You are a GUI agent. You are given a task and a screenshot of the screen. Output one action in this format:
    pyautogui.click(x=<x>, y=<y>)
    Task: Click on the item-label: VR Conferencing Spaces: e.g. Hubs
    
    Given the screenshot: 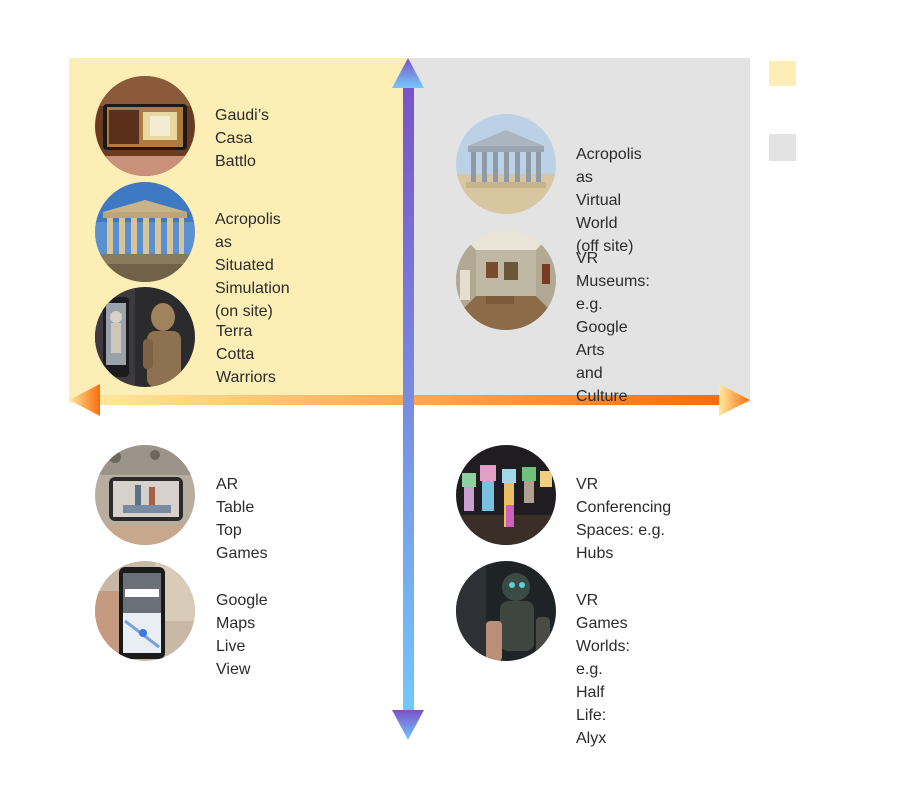 What is the action you would take?
    pyautogui.click(x=624, y=519)
    